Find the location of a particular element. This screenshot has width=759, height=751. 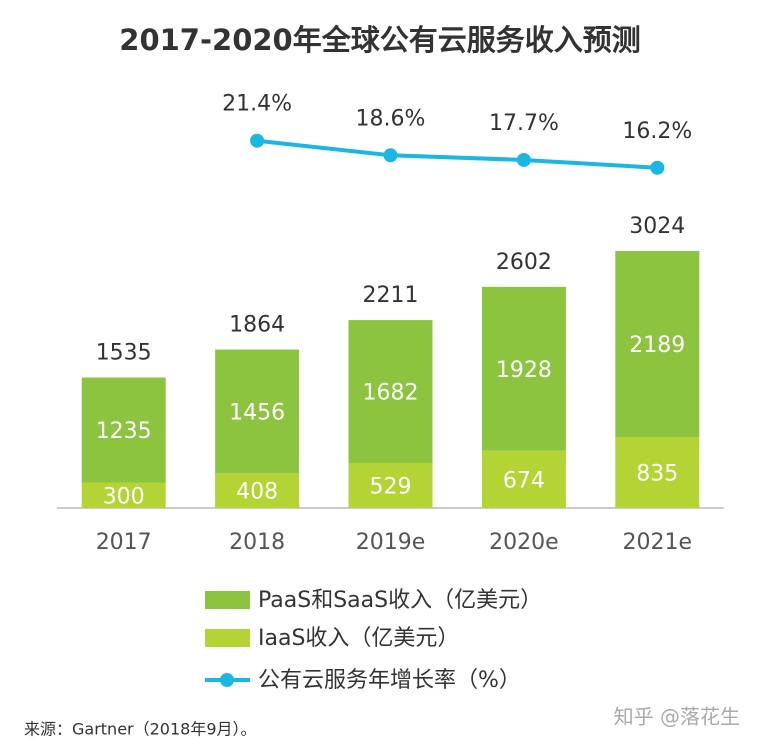

watermark: 知乎 @落花生 is located at coordinates (677, 717).